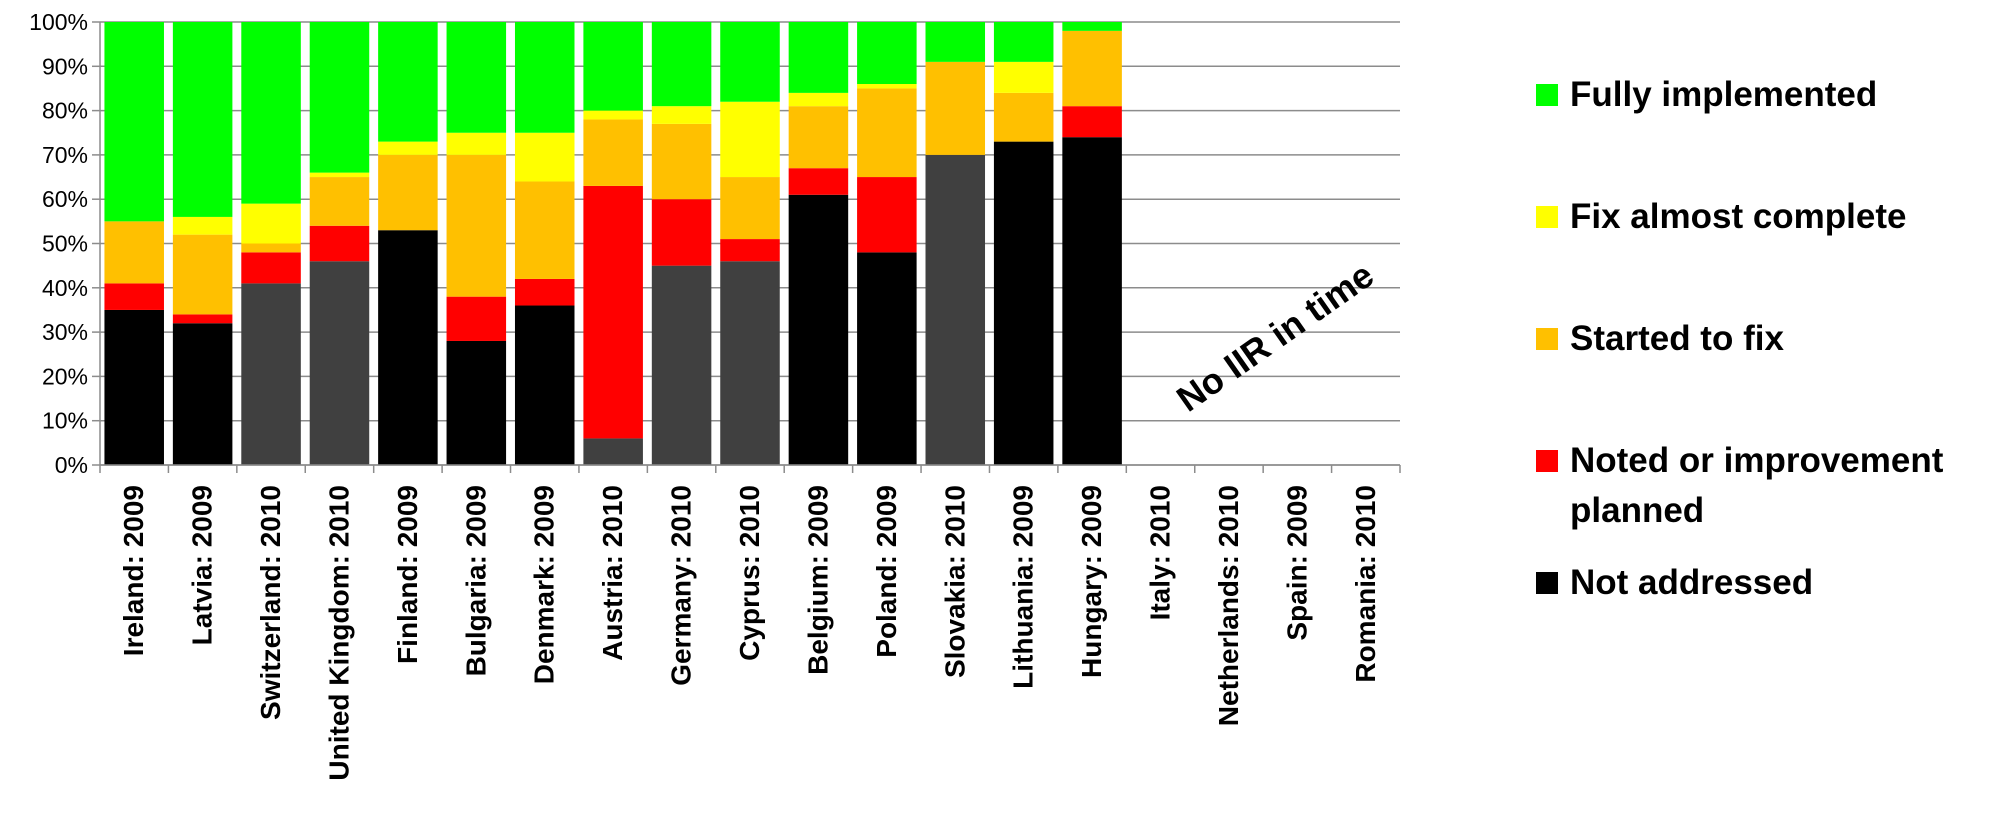 The width and height of the screenshot is (1989, 817). What do you see at coordinates (65, 376) in the screenshot?
I see `y-tick-label: 20%` at bounding box center [65, 376].